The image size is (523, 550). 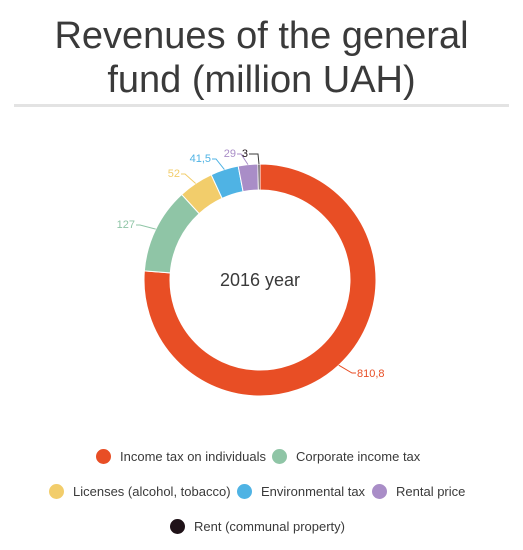 What do you see at coordinates (152, 491) in the screenshot?
I see `legend-label: Licenses (alcohol, tobacco)` at bounding box center [152, 491].